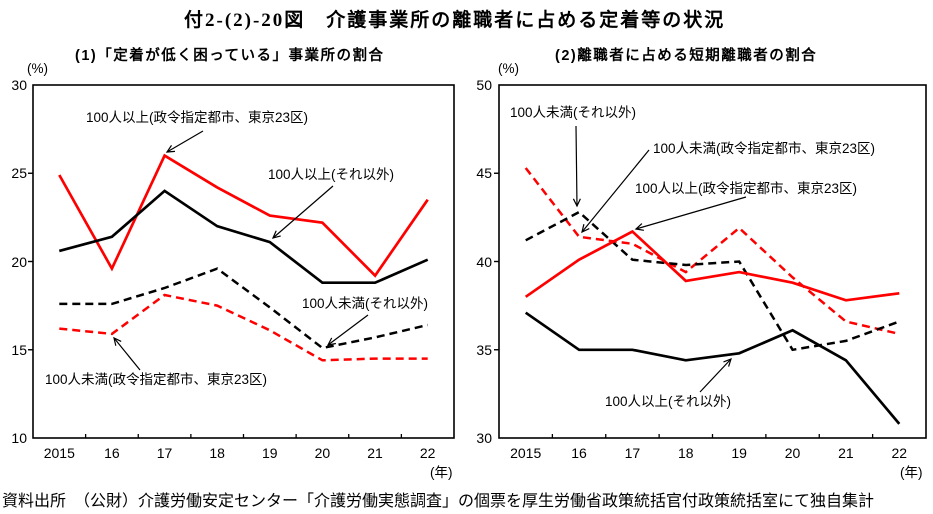  What do you see at coordinates (484, 349) in the screenshot?
I see `chart2-y-tick-label: 35` at bounding box center [484, 349].